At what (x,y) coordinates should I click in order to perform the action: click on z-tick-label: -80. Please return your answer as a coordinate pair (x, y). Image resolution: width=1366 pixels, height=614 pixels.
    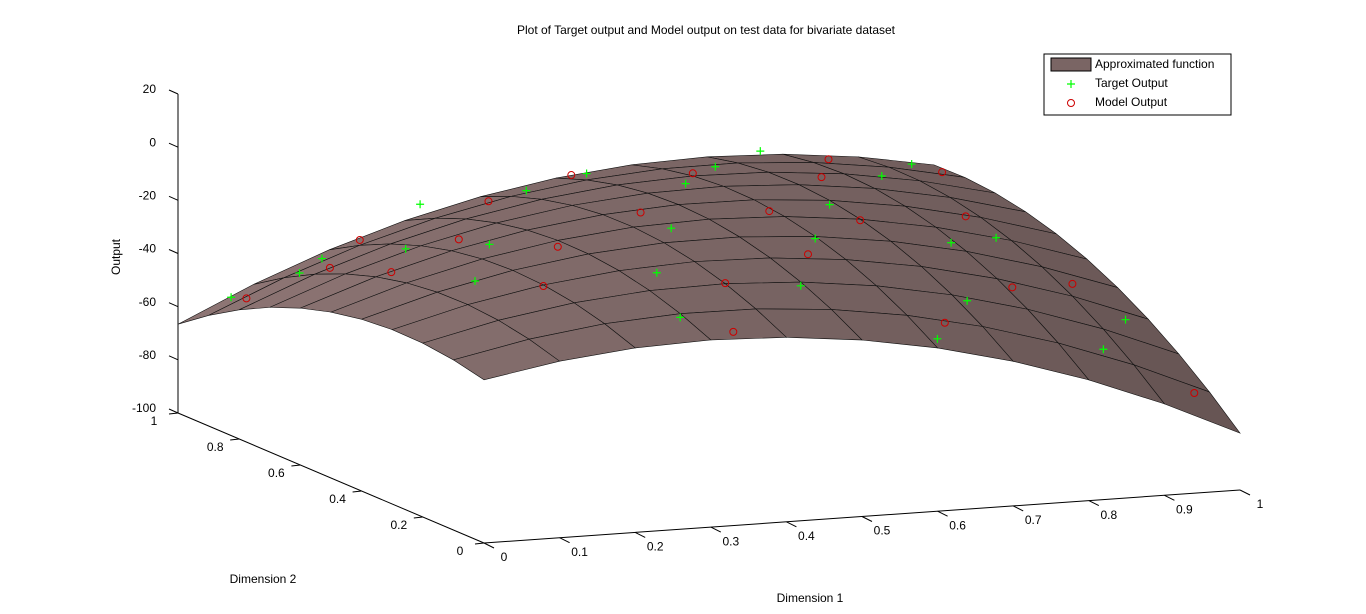
    Looking at the image, I should click on (148, 355).